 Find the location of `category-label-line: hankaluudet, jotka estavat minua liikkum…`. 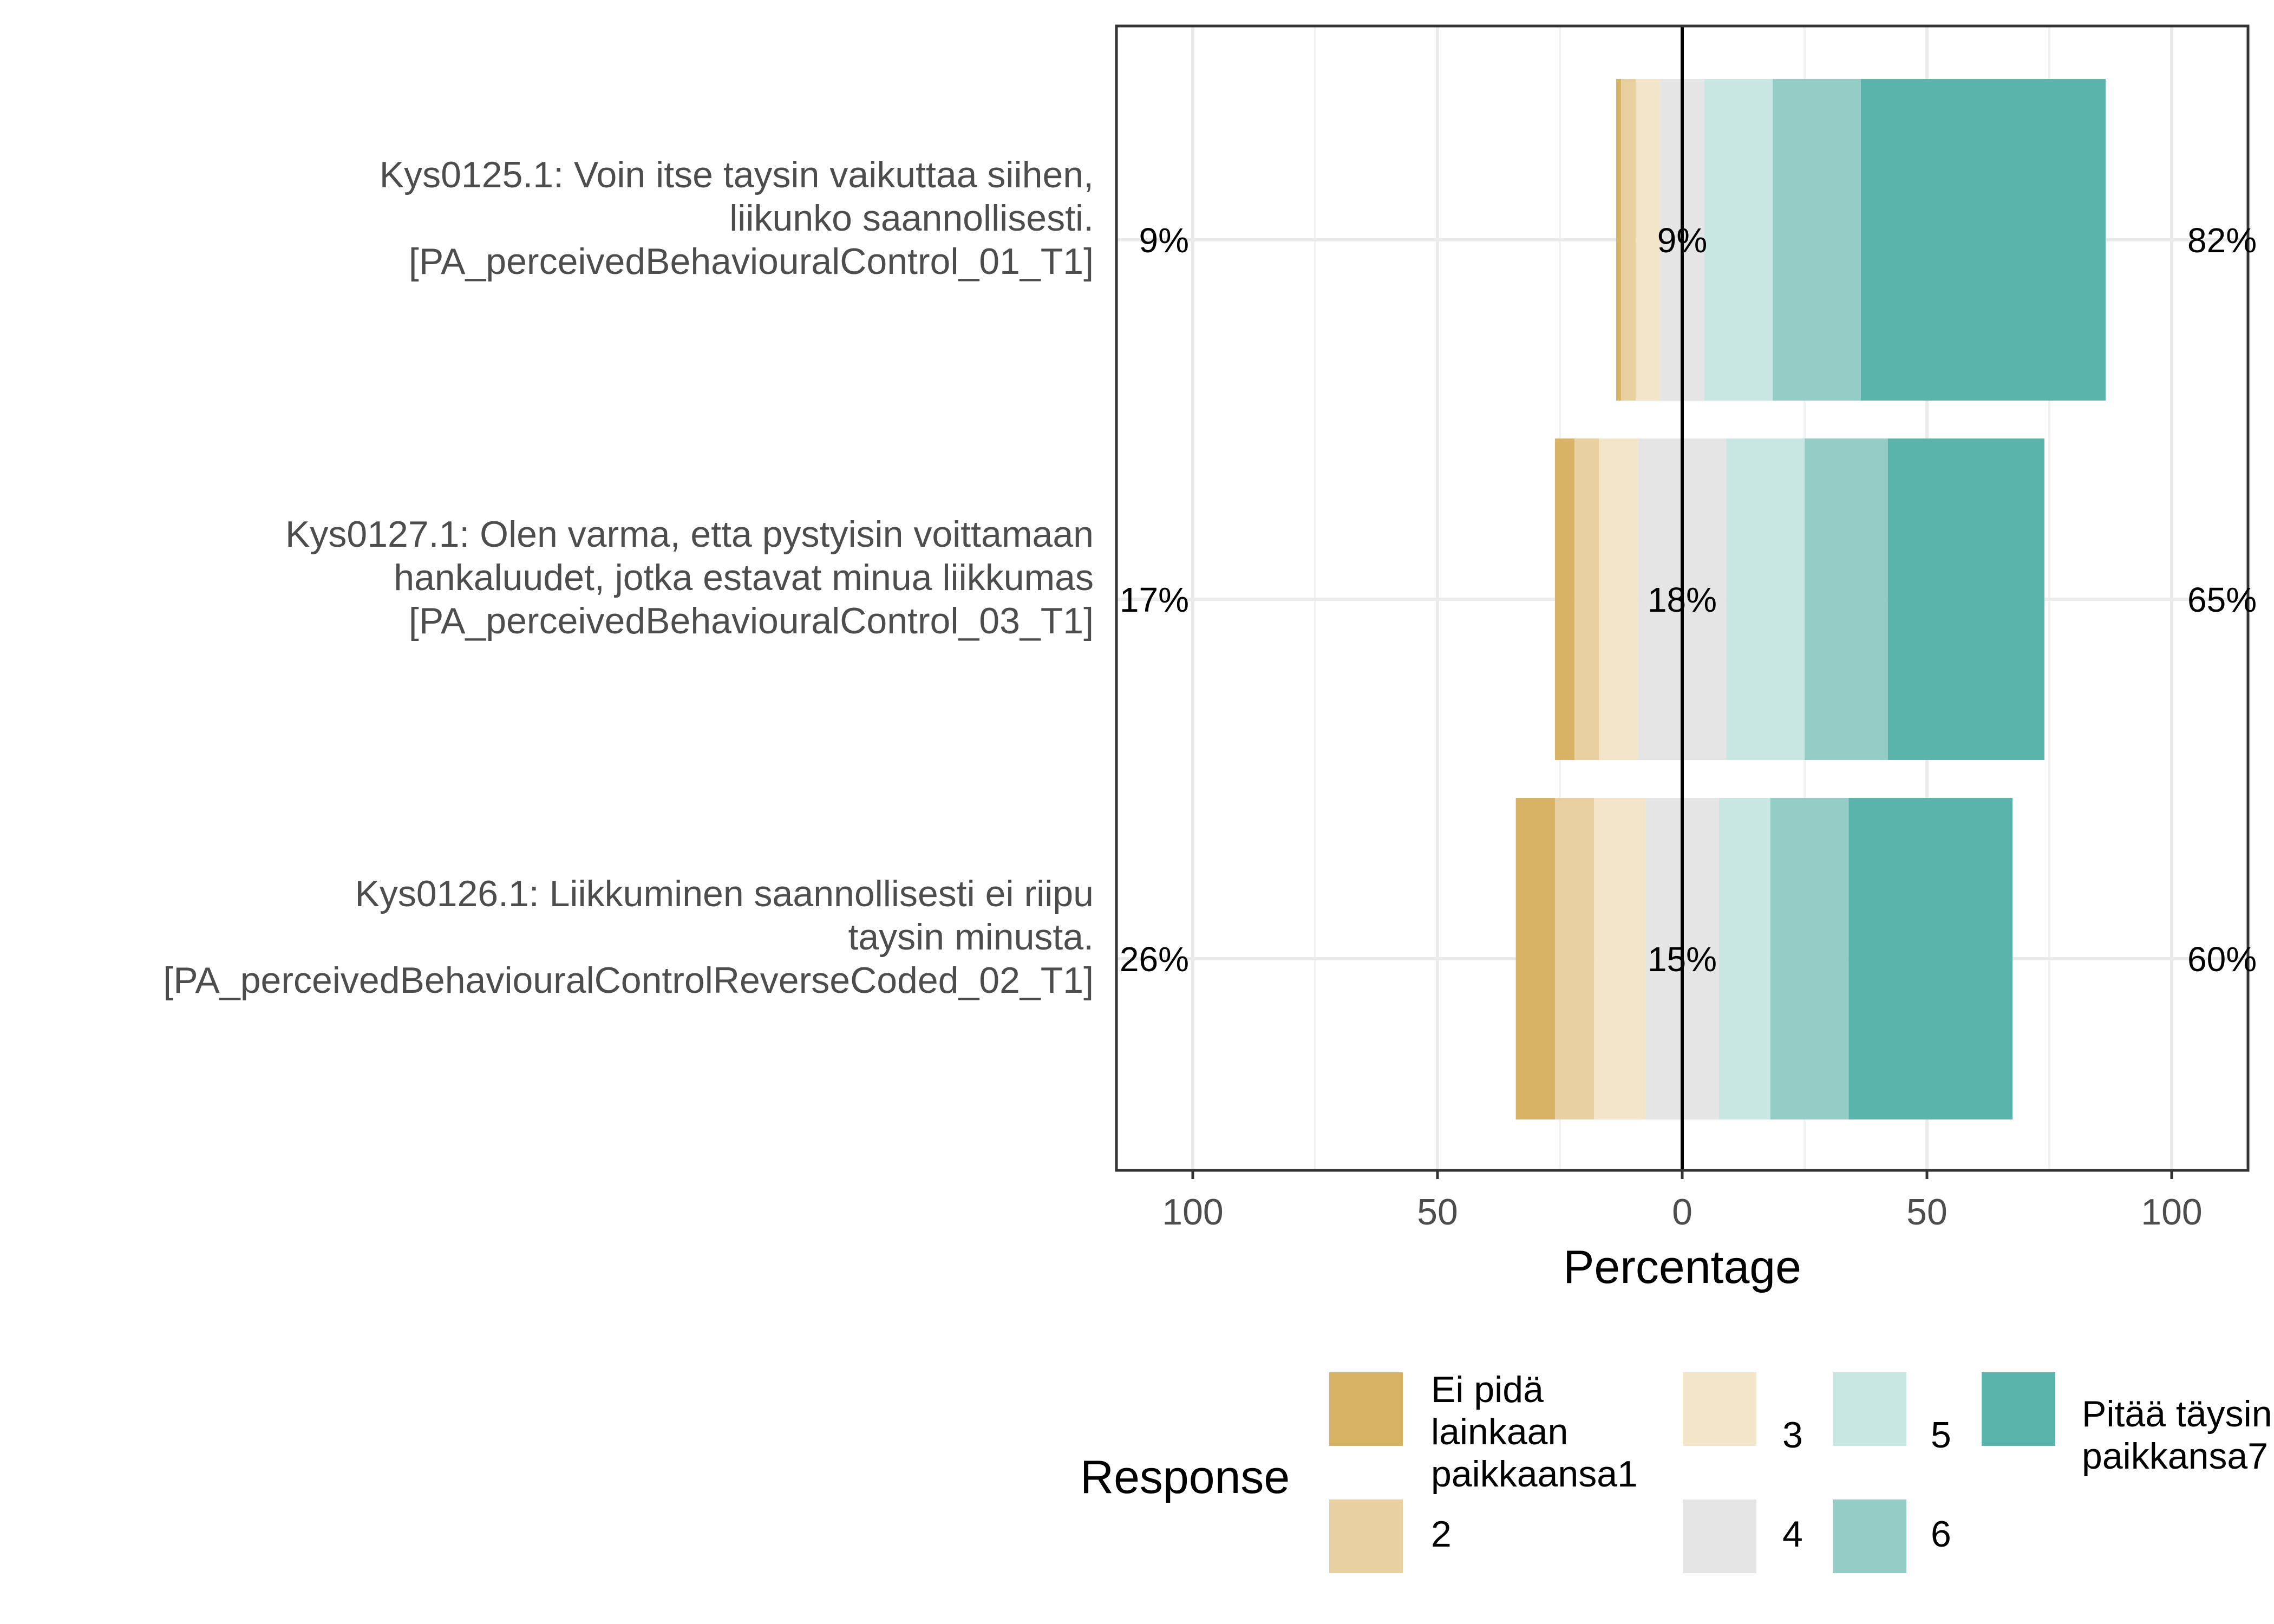

category-label-line: hankaluudet, jotka estavat minua liikkum… is located at coordinates (744, 577).